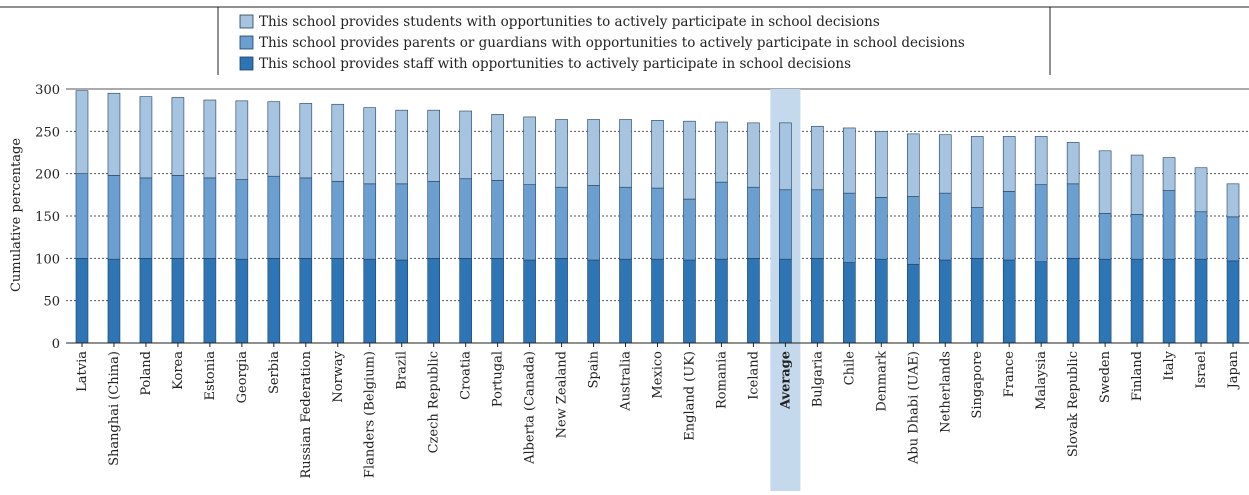  I want to click on x-tick-label: Shanghai (China), so click(114, 408).